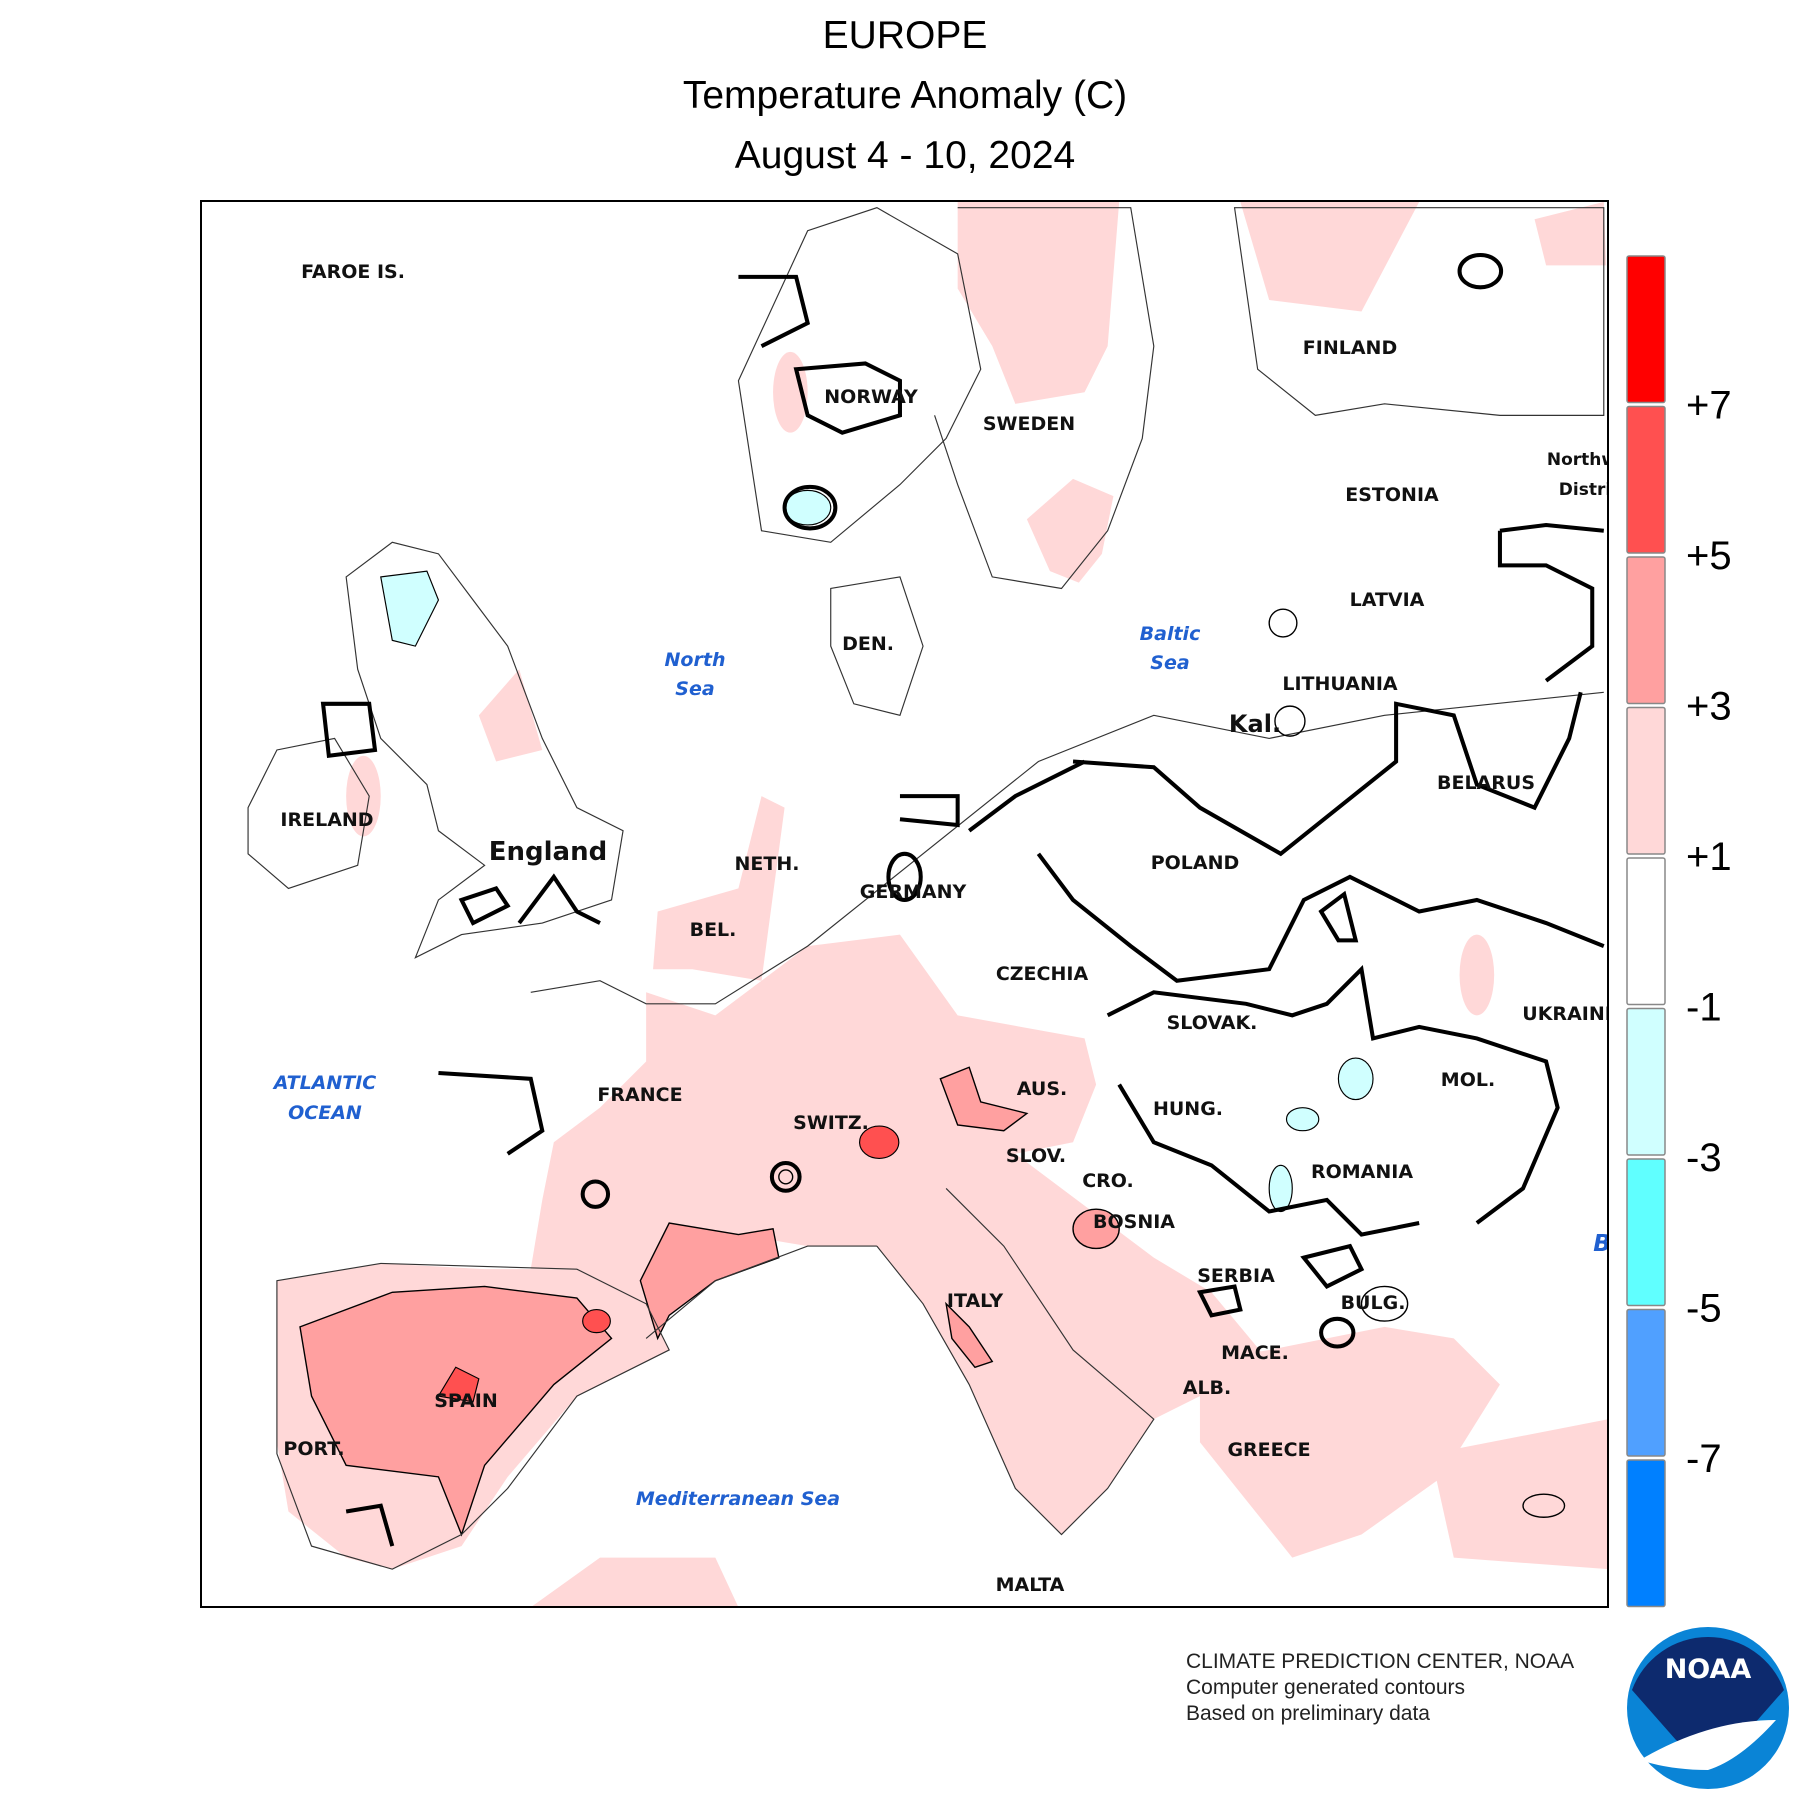 The height and width of the screenshot is (1800, 1800). Describe the element at coordinates (1585, 490) in the screenshot. I see `map-label: Distri` at that location.